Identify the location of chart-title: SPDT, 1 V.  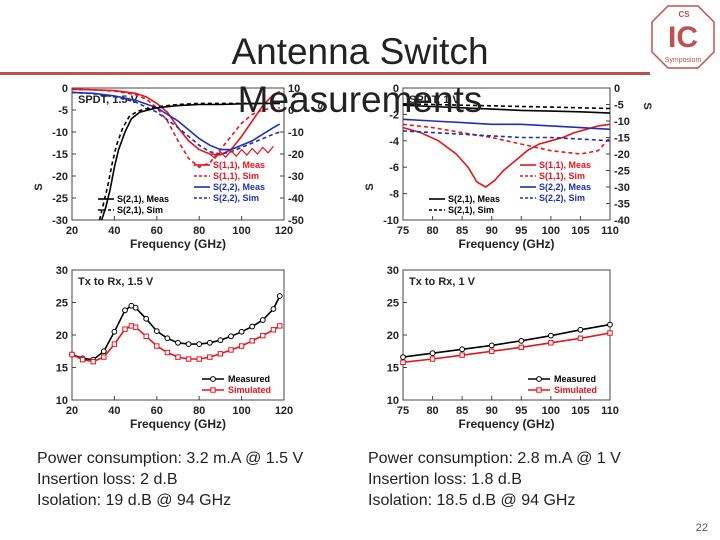
(434, 100).